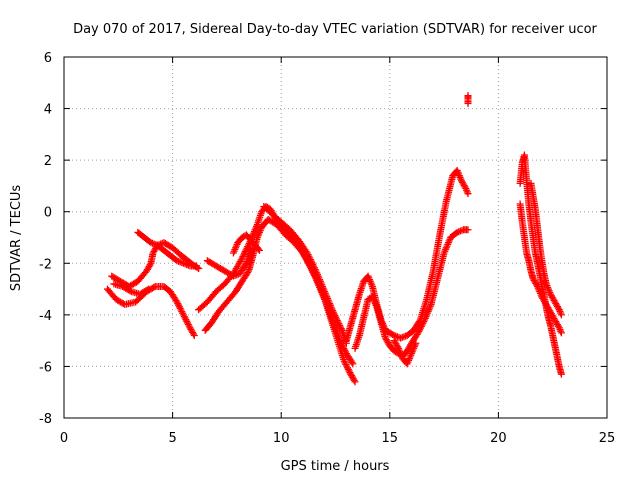 This screenshot has height=480, width=640. What do you see at coordinates (45, 316) in the screenshot?
I see `y-tick-label: -4` at bounding box center [45, 316].